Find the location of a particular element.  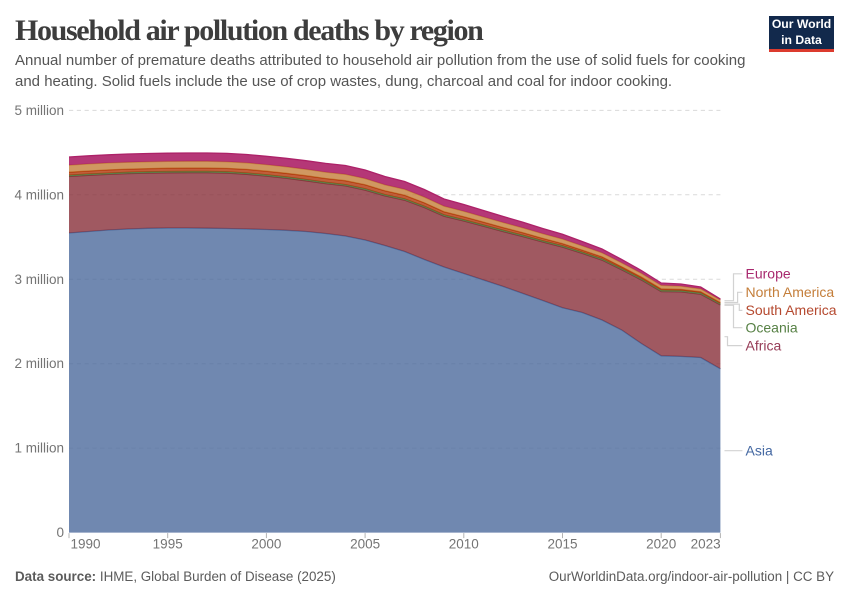

svg-text: 2015 is located at coordinates (562, 544).